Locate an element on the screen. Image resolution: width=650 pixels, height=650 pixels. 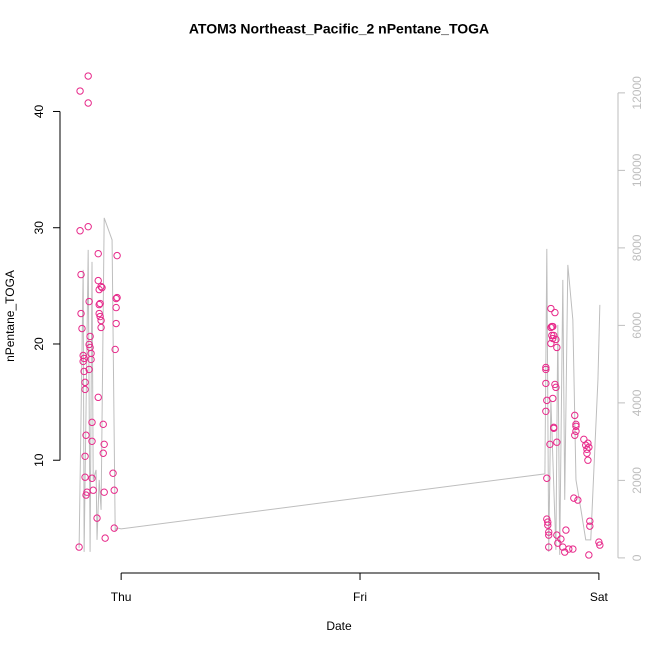
y-tick-label: 30 is located at coordinates (39, 228).